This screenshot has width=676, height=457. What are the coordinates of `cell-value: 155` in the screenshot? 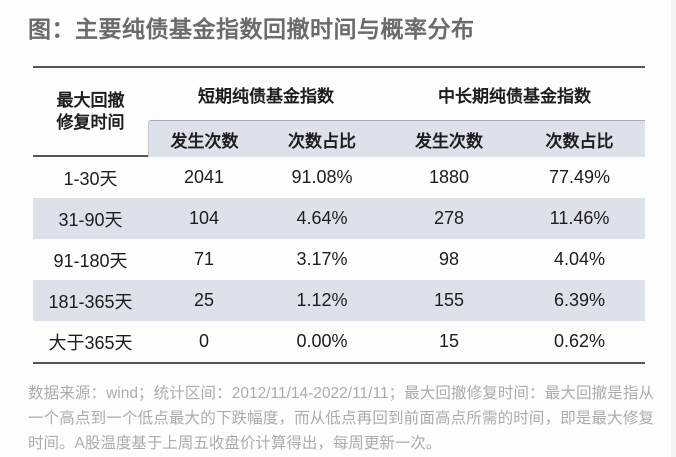 It's located at (449, 300).